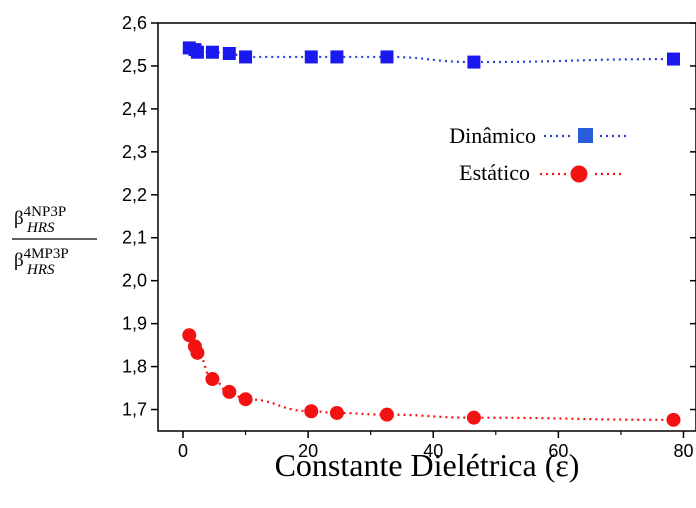 Image resolution: width=696 pixels, height=508 pixels. What do you see at coordinates (558, 451) in the screenshot?
I see `x-tick-label: 60` at bounding box center [558, 451].